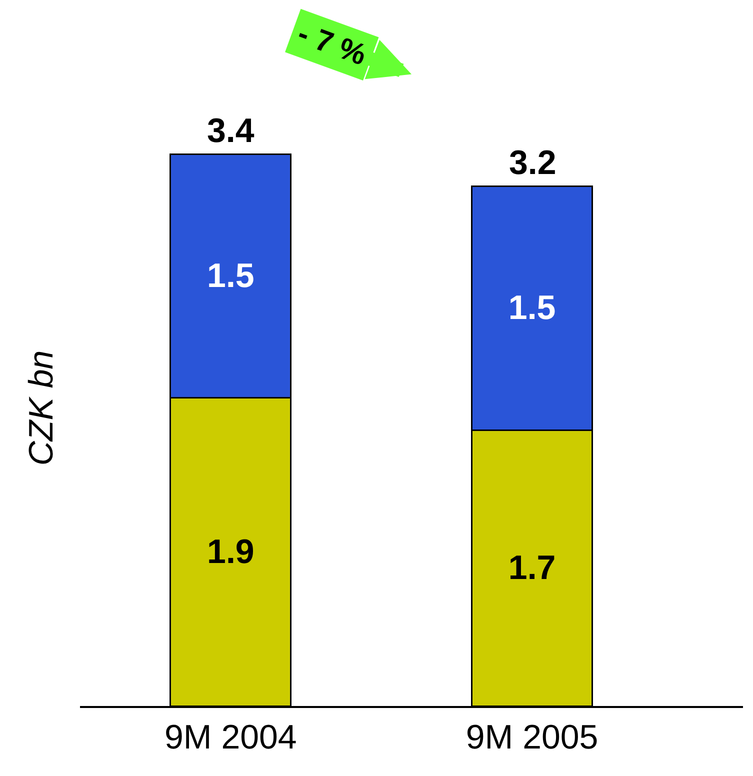  What do you see at coordinates (230, 131) in the screenshot?
I see `total-label: 3.4` at bounding box center [230, 131].